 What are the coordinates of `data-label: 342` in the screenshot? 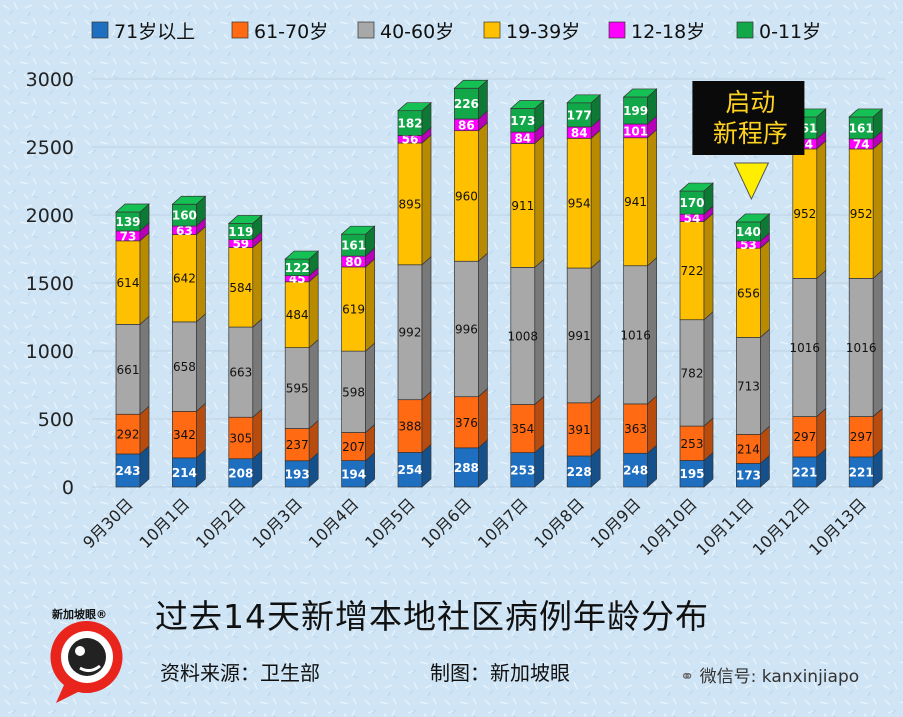 It's located at (184, 435).